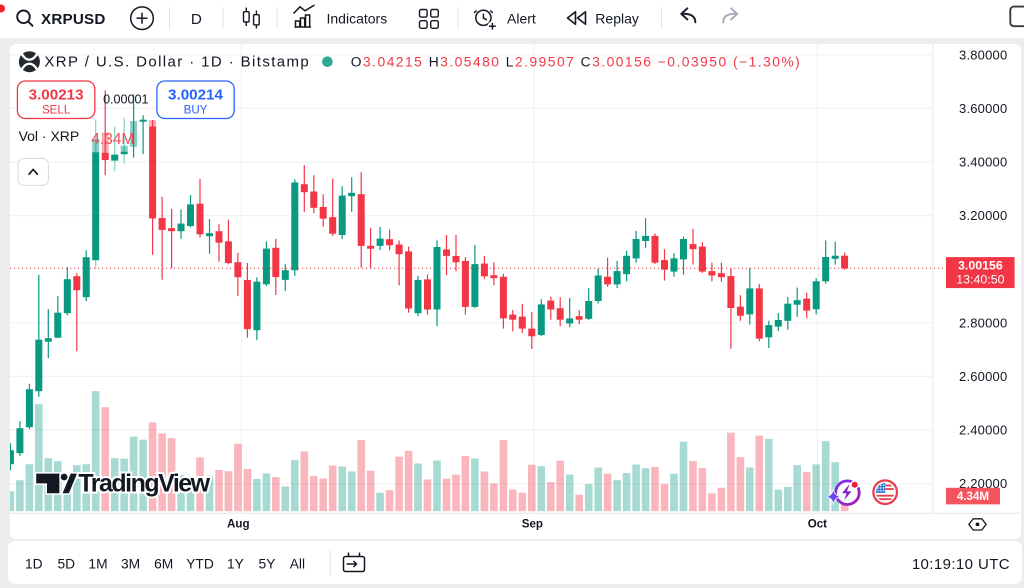  I want to click on svg-text: All, so click(297, 564).